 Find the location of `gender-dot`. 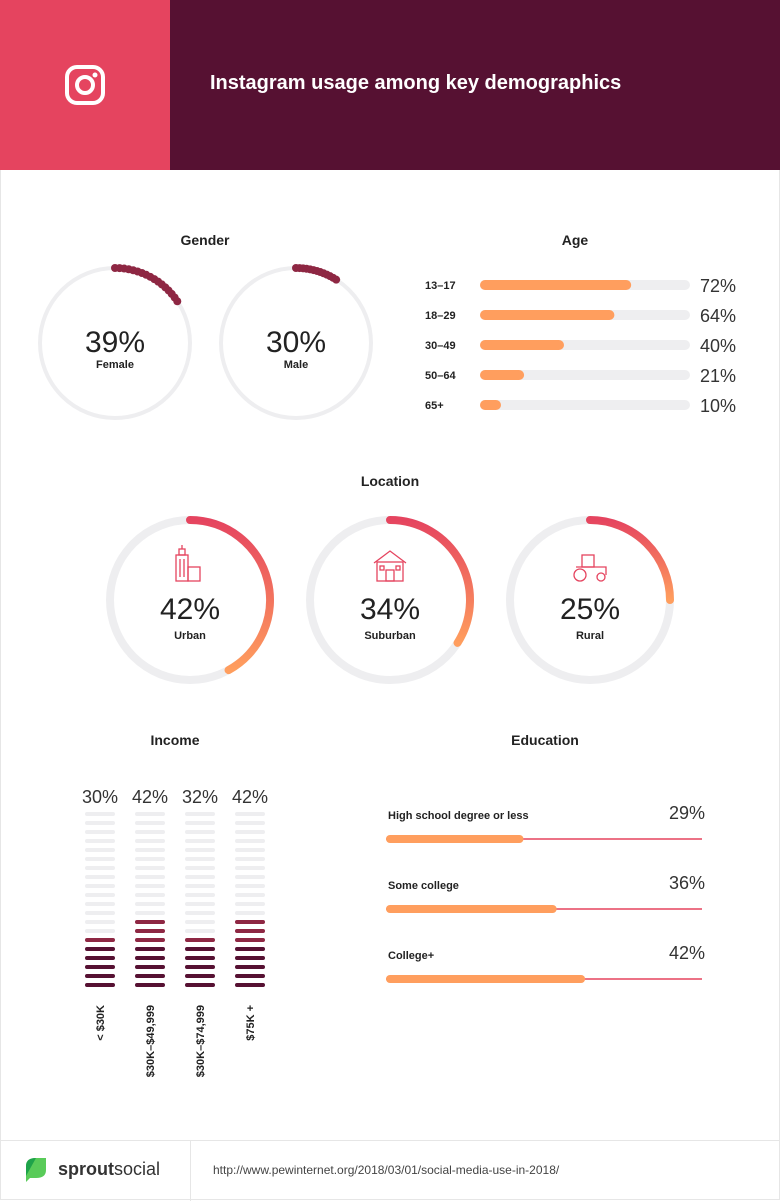

gender-dot is located at coordinates (177, 301).